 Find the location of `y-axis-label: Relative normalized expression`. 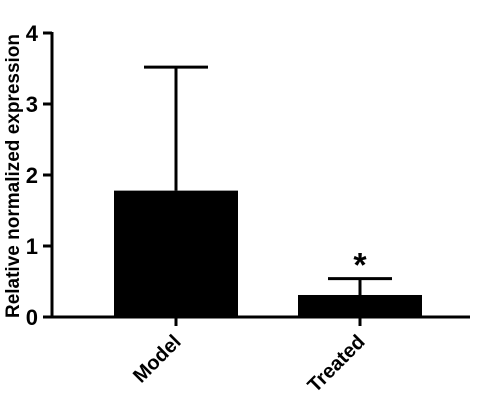

y-axis-label: Relative normalized expression is located at coordinates (13, 176).